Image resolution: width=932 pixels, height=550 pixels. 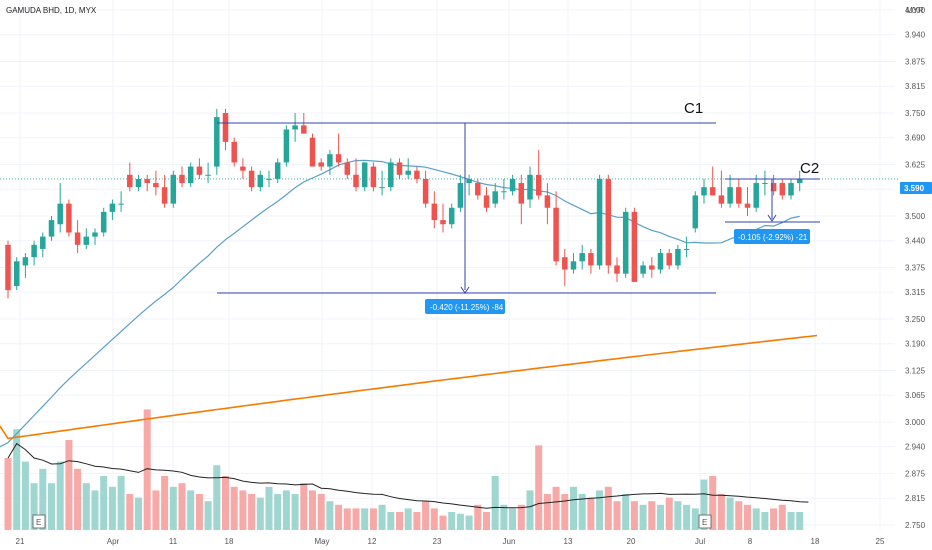 I want to click on svg-text: -0.105 (-2.92%) -21, so click(x=773, y=237).